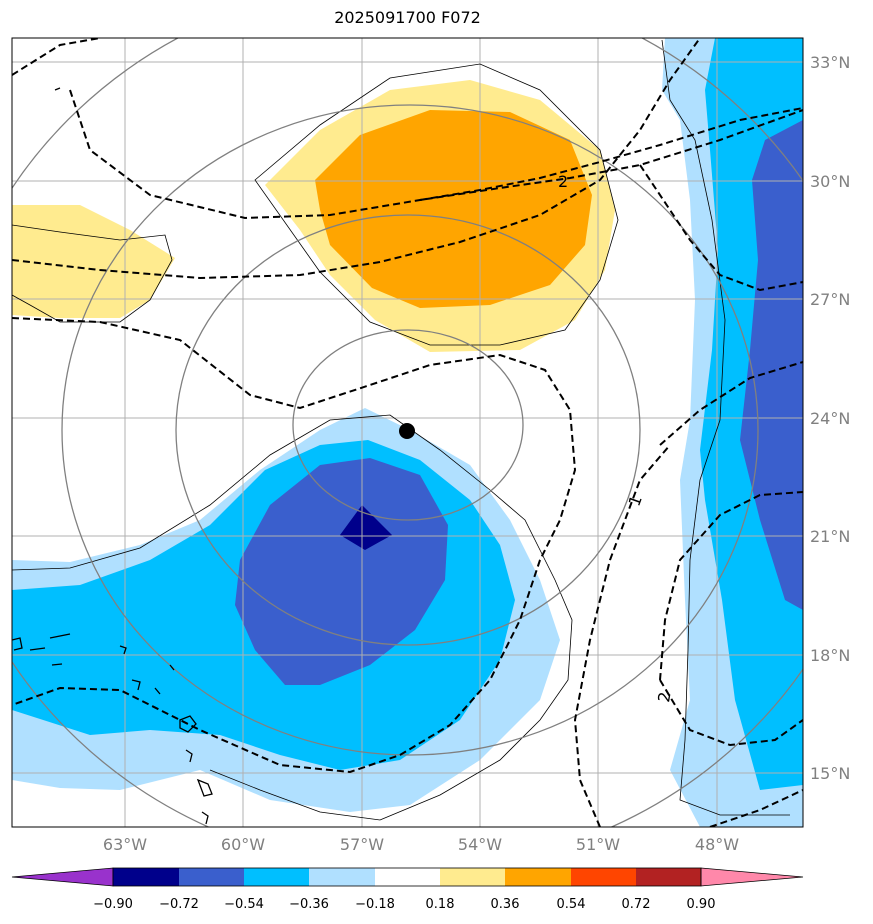  Describe the element at coordinates (830, 536) in the screenshot. I see `lat-label-21n: 21°N` at that location.